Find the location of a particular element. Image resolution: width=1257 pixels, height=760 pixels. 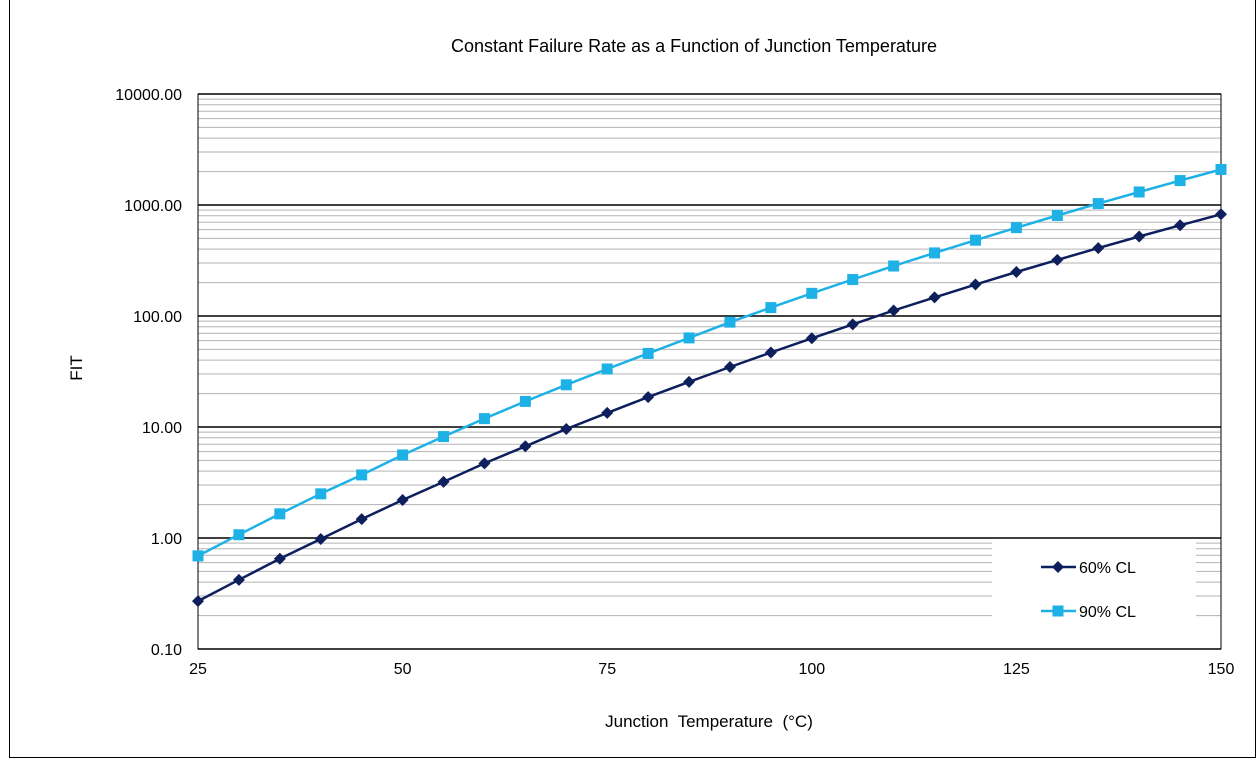

x-axis-label: Junction Temperature (°C) is located at coordinates (709, 721).